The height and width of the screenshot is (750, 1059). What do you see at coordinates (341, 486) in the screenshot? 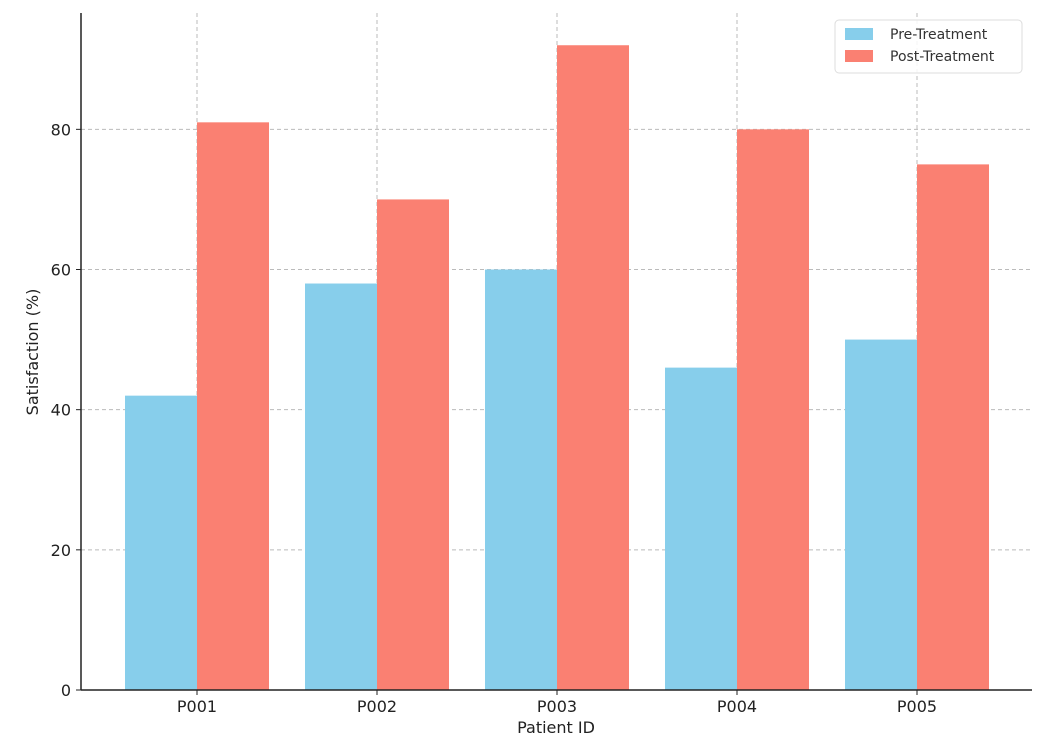
I see `bar-pre-treatment-p002` at bounding box center [341, 486].